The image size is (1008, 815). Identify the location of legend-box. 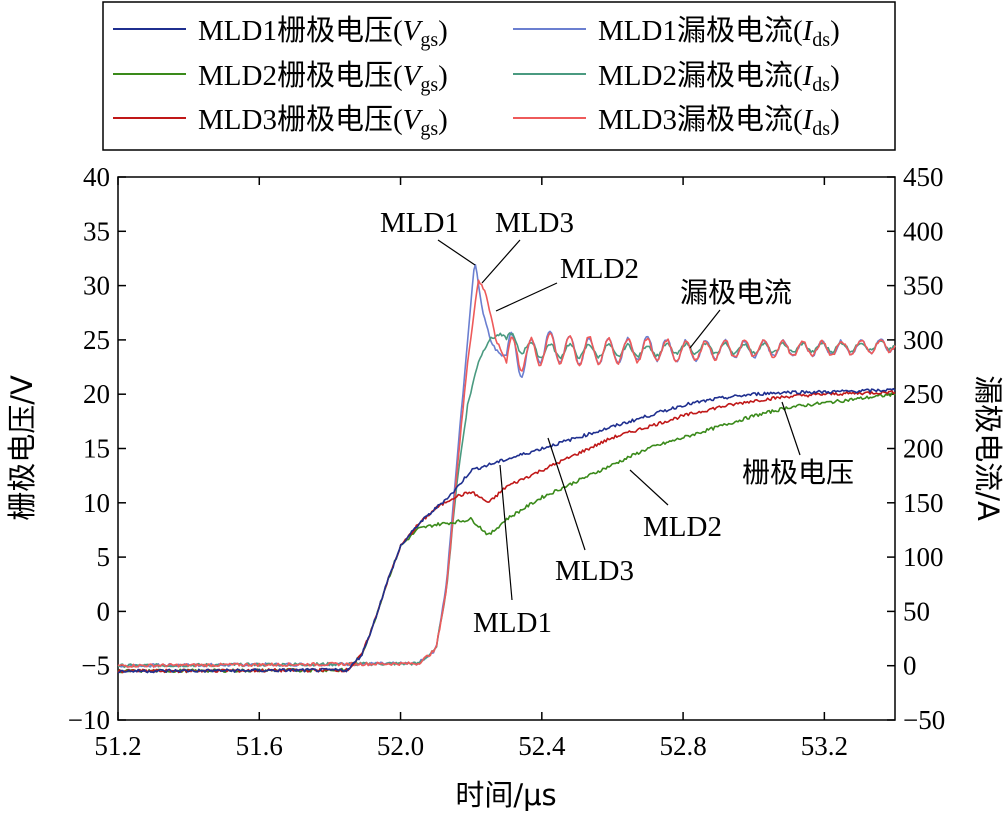
(499, 76).